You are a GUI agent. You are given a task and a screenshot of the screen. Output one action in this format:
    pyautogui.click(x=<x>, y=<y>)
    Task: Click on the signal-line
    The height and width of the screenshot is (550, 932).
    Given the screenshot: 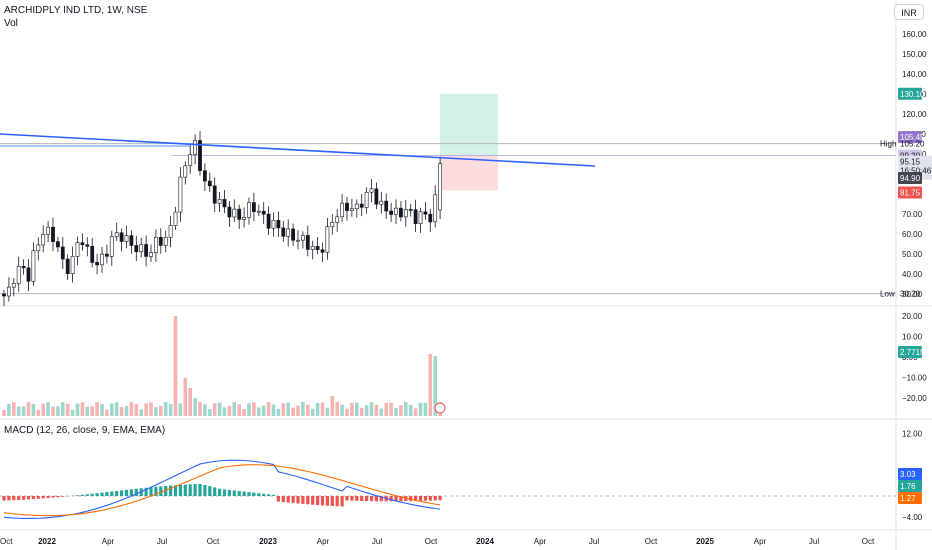 What is the action you would take?
    pyautogui.click(x=222, y=490)
    